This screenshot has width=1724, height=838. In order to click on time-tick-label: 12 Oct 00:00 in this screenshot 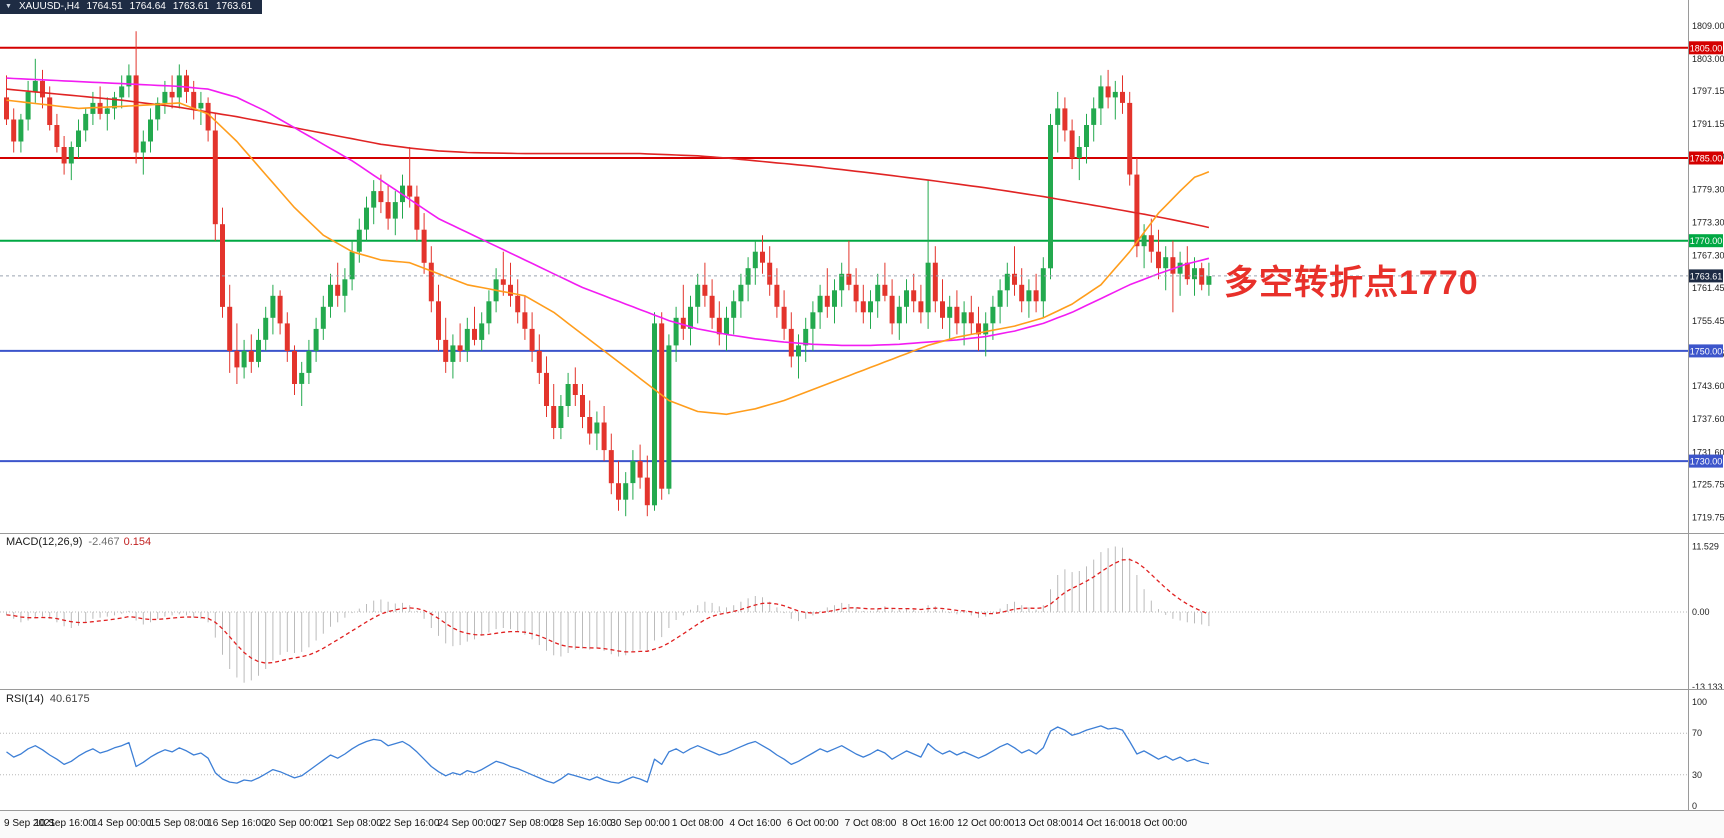, I will do `click(986, 823)`.